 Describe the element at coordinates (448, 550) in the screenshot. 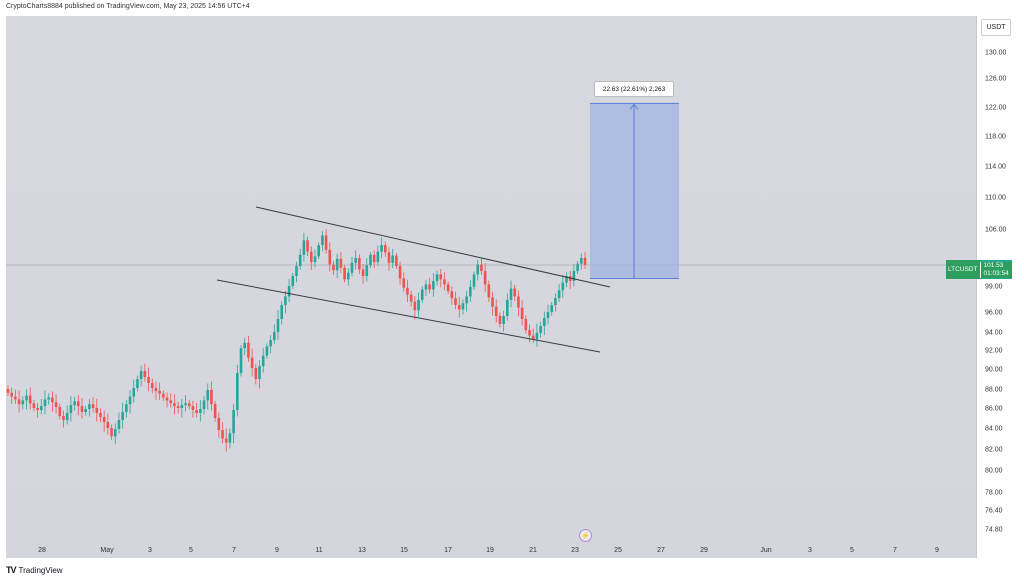

I see `x-tick-label: 17` at that location.